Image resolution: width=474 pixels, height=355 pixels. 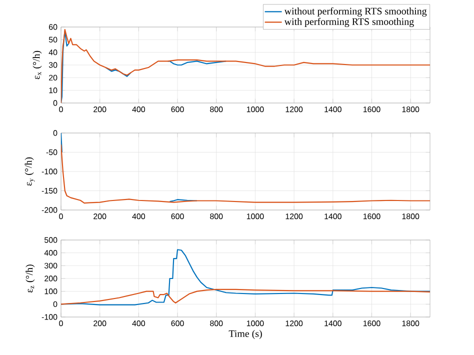 I want to click on y-axis-title: ε$_{x}$ (°/h), so click(x=37, y=65).